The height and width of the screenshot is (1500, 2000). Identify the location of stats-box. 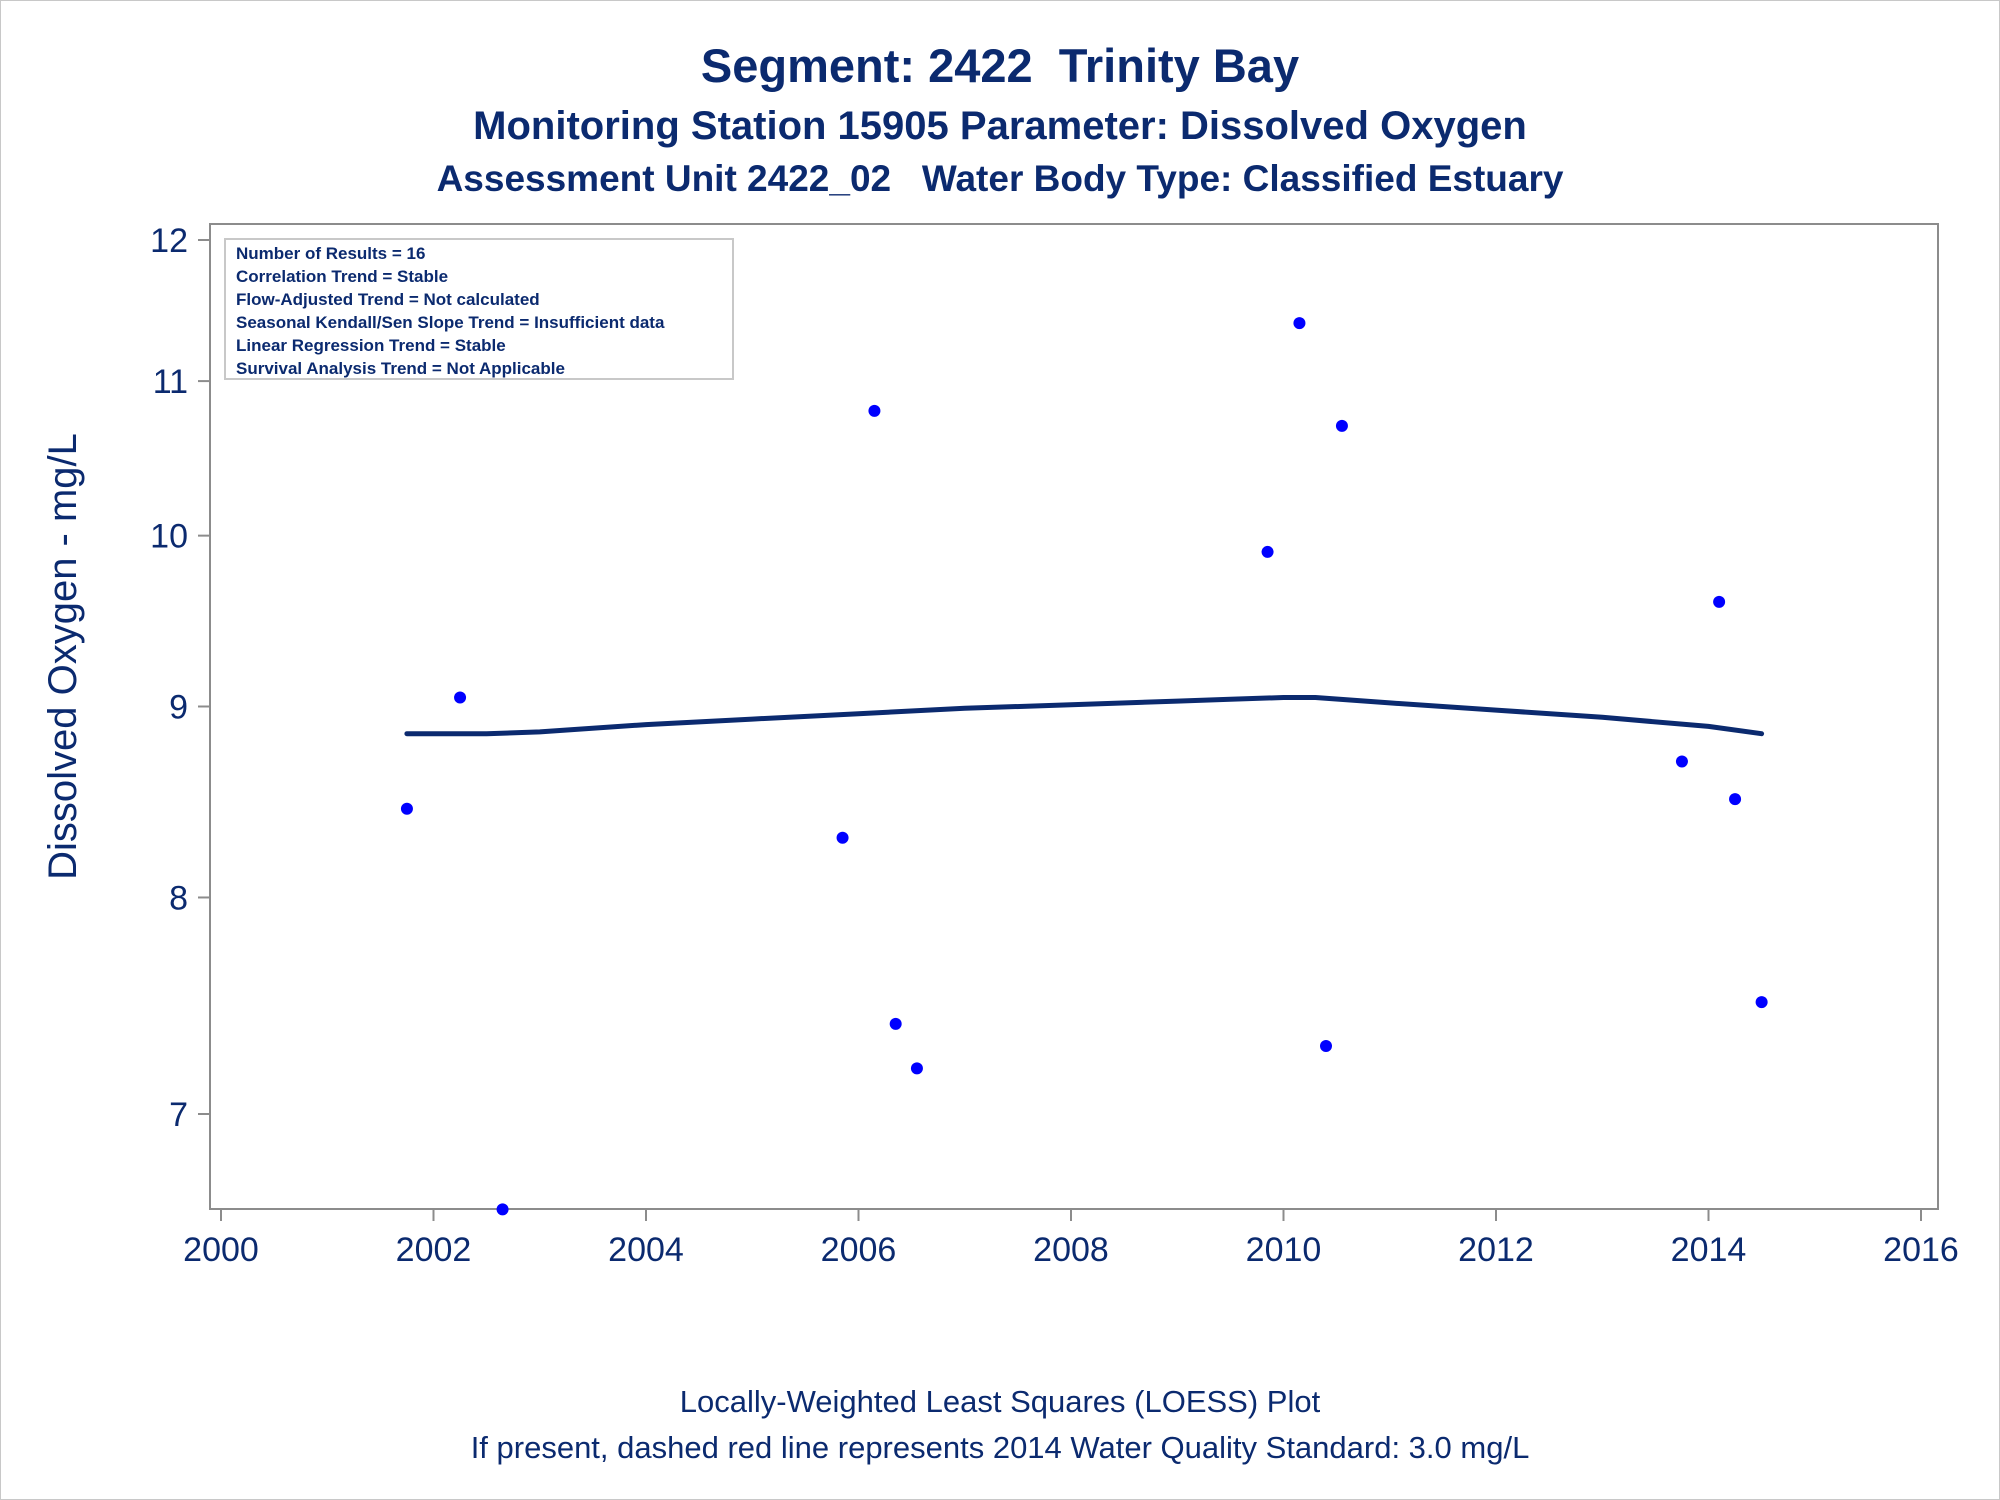
(479, 309).